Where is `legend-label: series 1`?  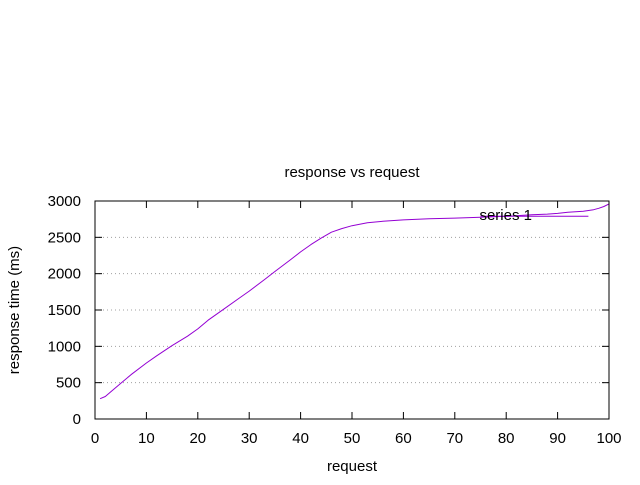
legend-label: series 1 is located at coordinates (505, 215).